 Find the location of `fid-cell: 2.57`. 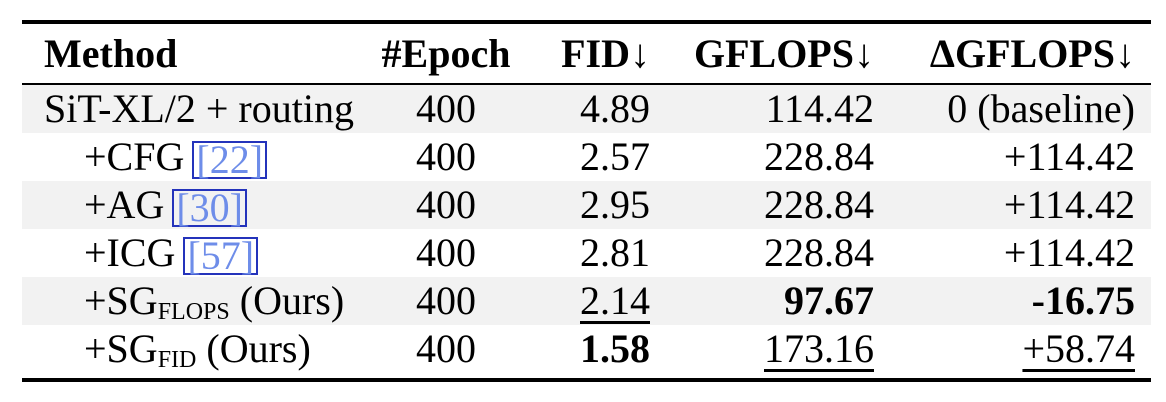

fid-cell: 2.57 is located at coordinates (590, 157).